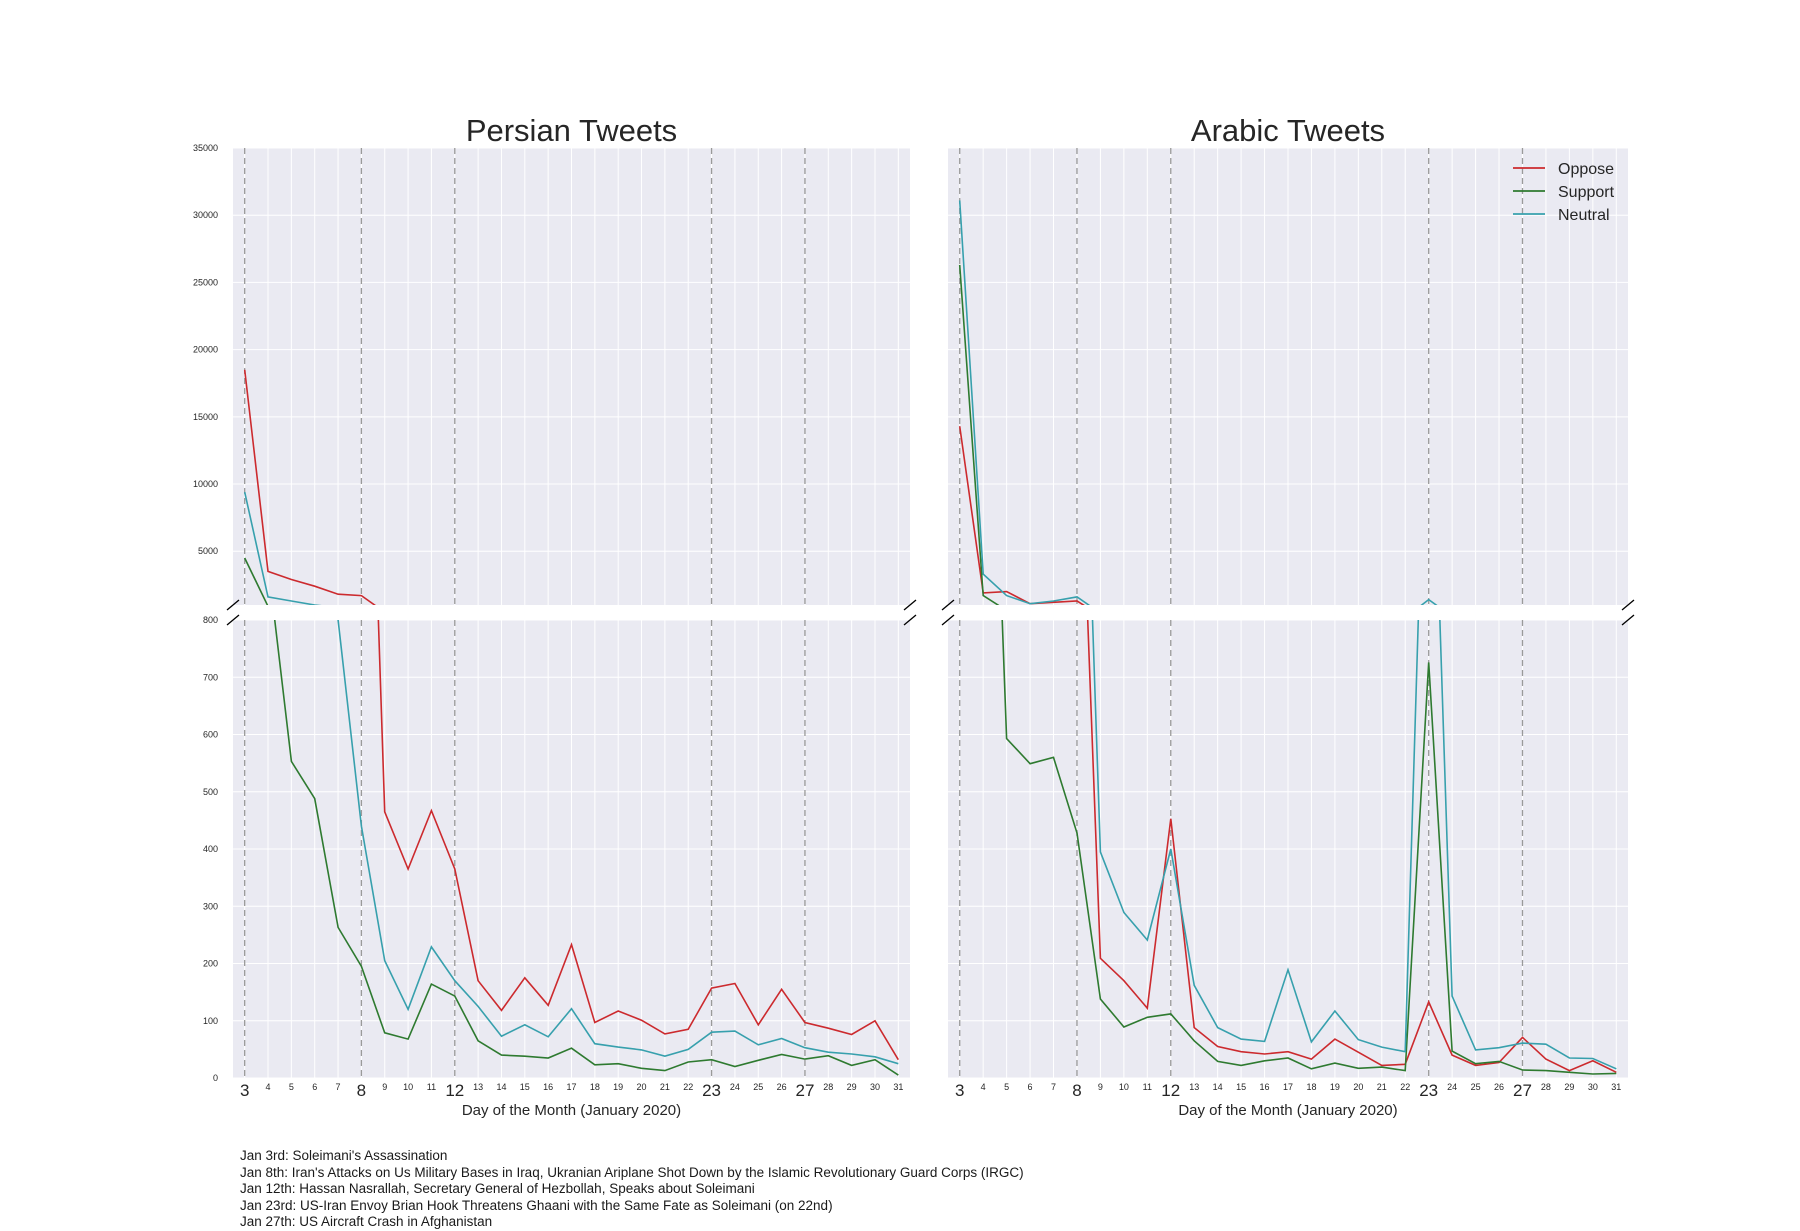 This screenshot has width=1800, height=1231. I want to click on y-tick-label: 10000, so click(205, 484).